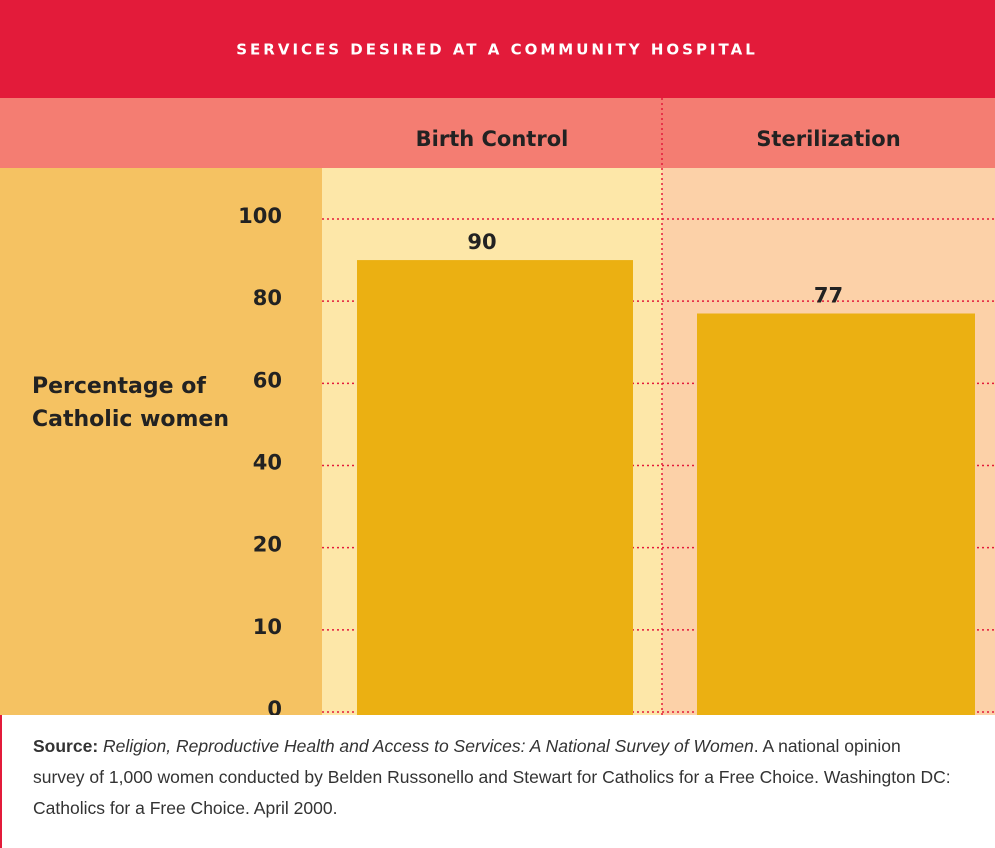 This screenshot has width=995, height=848. I want to click on y-tick-label: 0, so click(274, 706).